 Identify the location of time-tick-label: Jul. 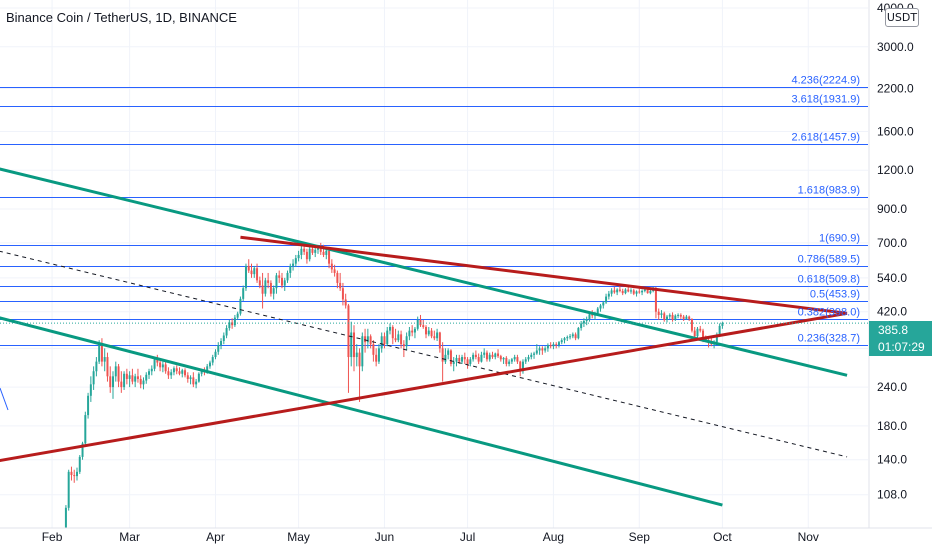
(467, 537).